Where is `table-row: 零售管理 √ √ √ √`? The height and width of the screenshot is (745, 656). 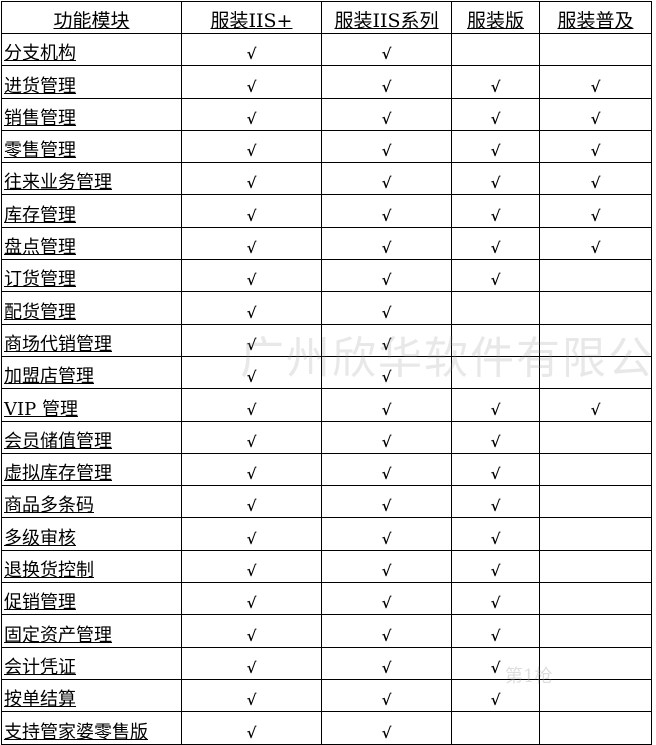 table-row: 零售管理 √ √ √ √ is located at coordinates (326, 146).